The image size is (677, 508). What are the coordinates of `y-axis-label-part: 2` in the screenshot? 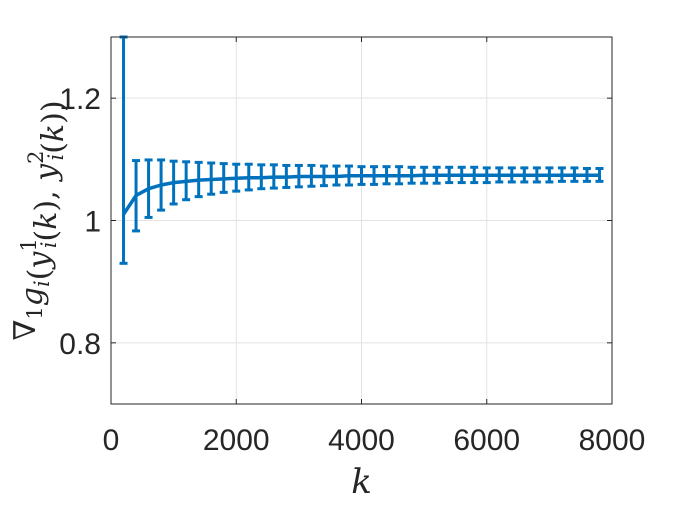 It's located at (36, 157).